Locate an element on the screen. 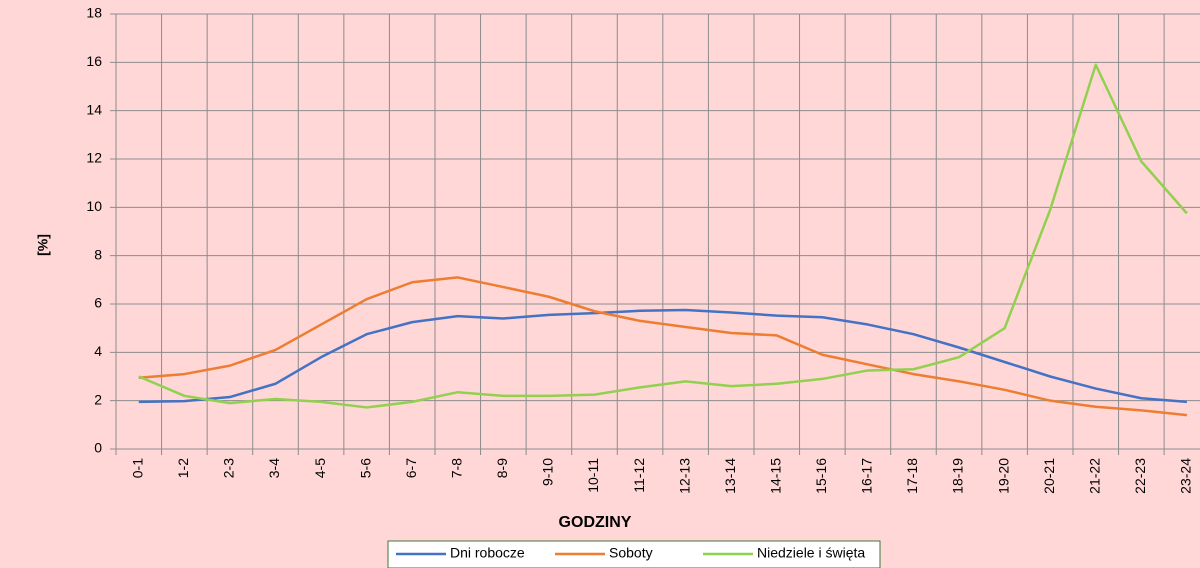 This screenshot has width=1200, height=568. x-tick-label: 23-24 is located at coordinates (1186, 476).